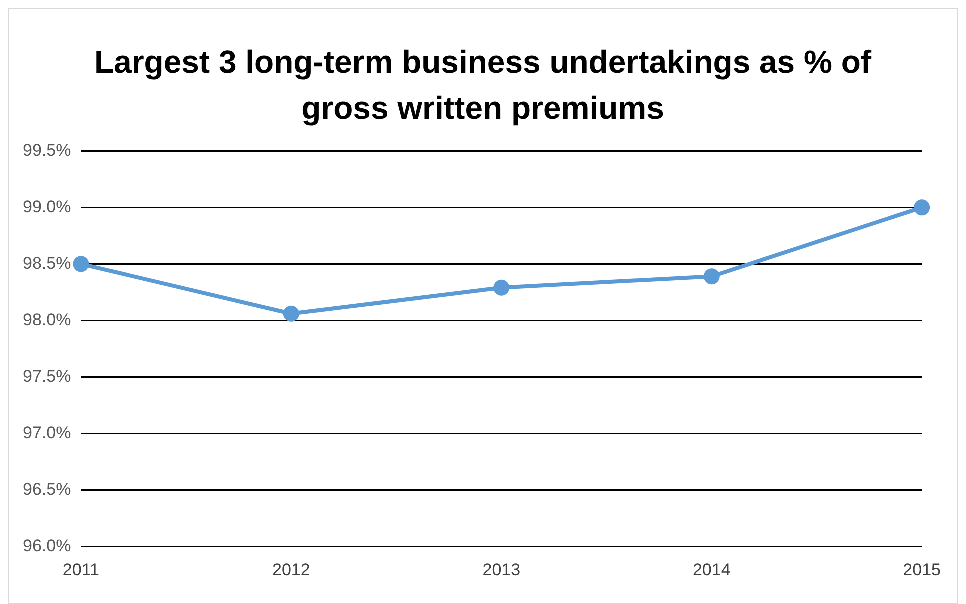 Image resolution: width=966 pixels, height=604 pixels. Describe the element at coordinates (501, 570) in the screenshot. I see `x-tick-label: 2013` at that location.